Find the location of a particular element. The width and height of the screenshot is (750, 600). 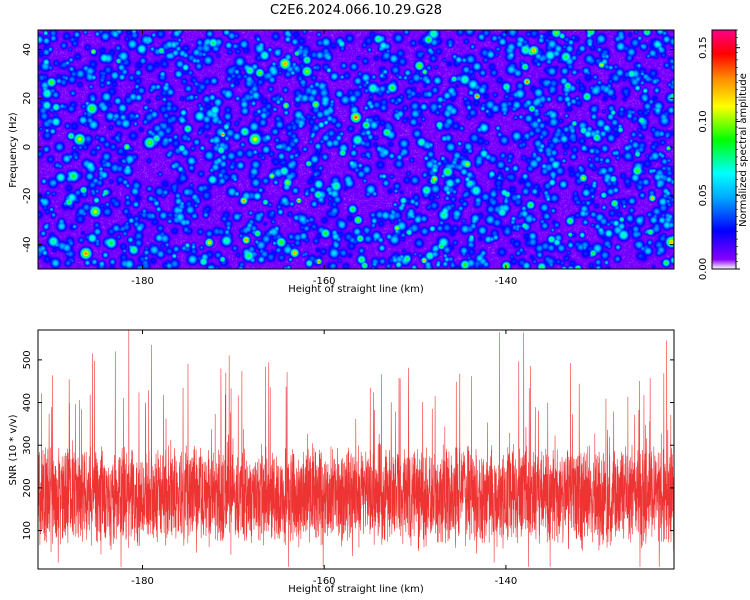

snr-x-tick-label: -160 is located at coordinates (324, 581).